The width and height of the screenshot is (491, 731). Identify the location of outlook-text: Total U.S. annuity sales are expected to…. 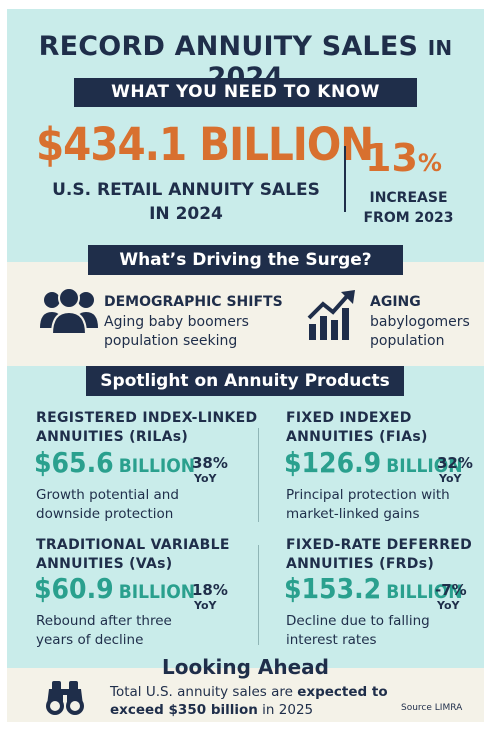
(249, 701).